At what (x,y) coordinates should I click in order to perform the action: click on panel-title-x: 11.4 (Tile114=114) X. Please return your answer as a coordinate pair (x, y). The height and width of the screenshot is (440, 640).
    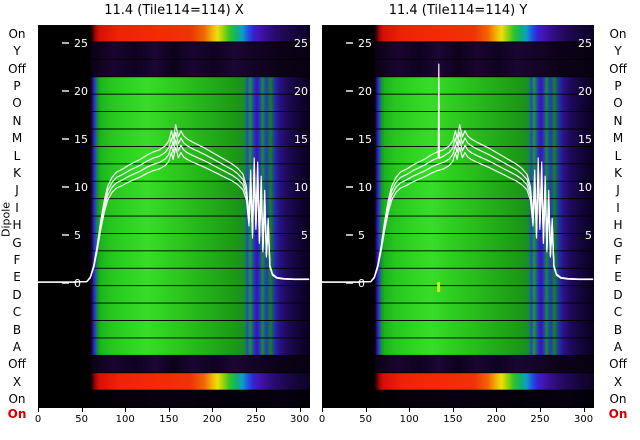
    Looking at the image, I should click on (174, 10).